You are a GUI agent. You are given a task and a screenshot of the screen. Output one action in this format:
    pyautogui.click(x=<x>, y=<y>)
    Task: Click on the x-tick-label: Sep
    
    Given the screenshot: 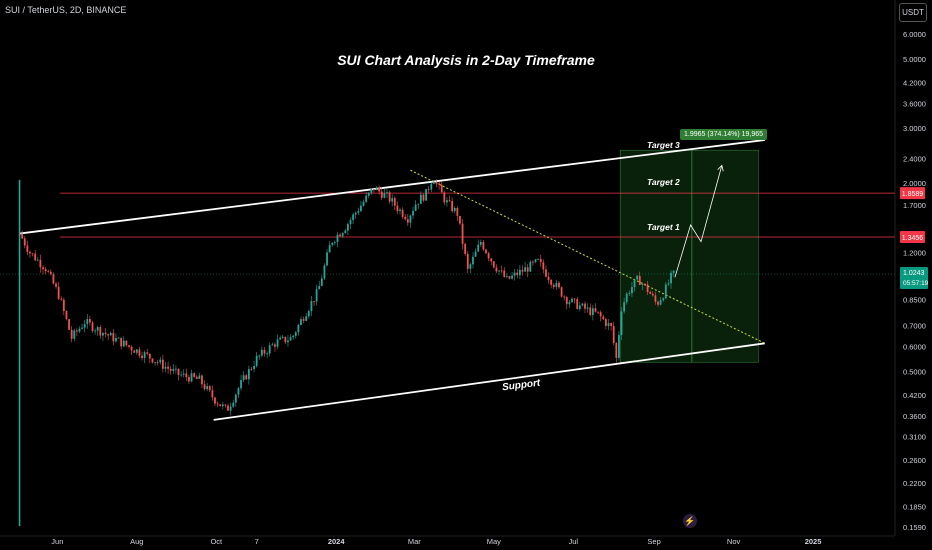 What is the action you would take?
    pyautogui.click(x=653, y=541)
    